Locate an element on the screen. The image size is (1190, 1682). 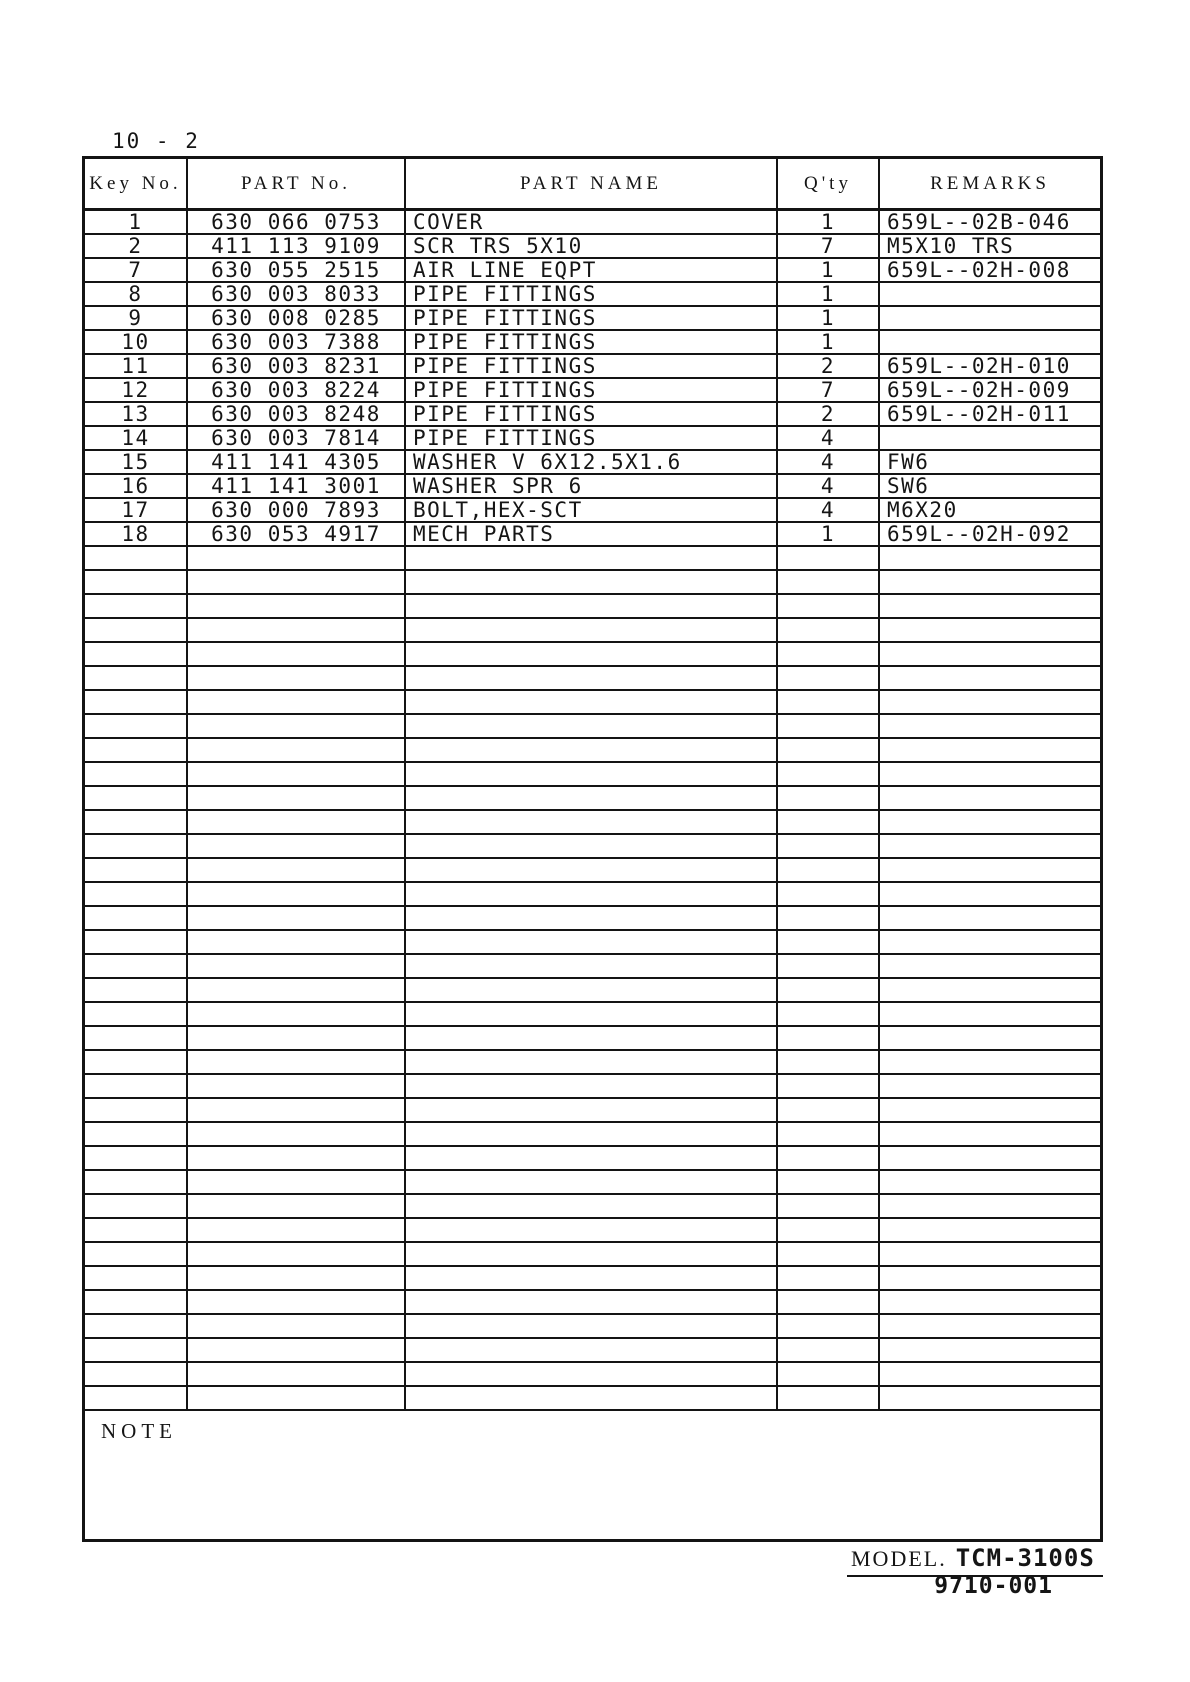
cell-key-no: 9 is located at coordinates (136, 318).